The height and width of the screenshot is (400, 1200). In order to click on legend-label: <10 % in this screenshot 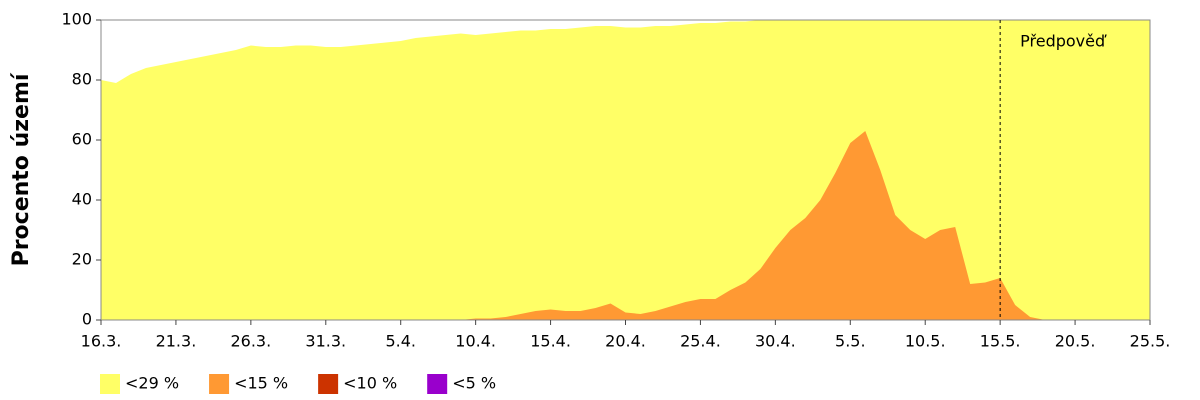, I will do `click(370, 383)`.